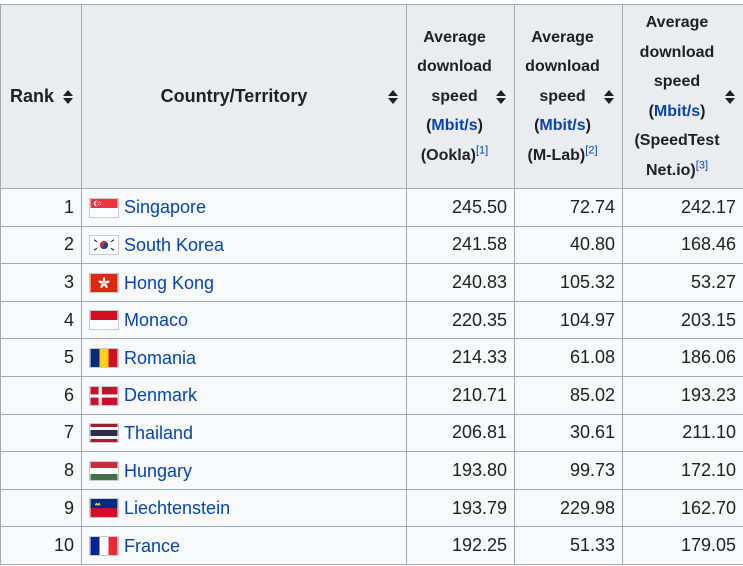 Image resolution: width=743 pixels, height=566 pixels. I want to click on hungary-flag-icon, so click(104, 470).